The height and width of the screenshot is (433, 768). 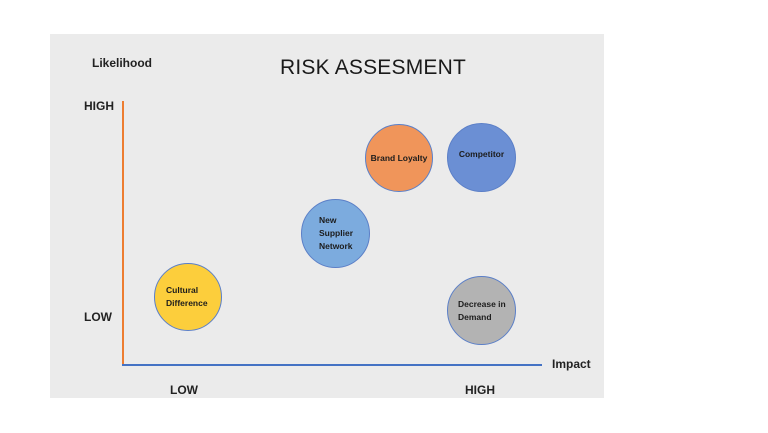 I want to click on risk-bubble-decrease-in-demand: Decrease in Demand, so click(x=481, y=310).